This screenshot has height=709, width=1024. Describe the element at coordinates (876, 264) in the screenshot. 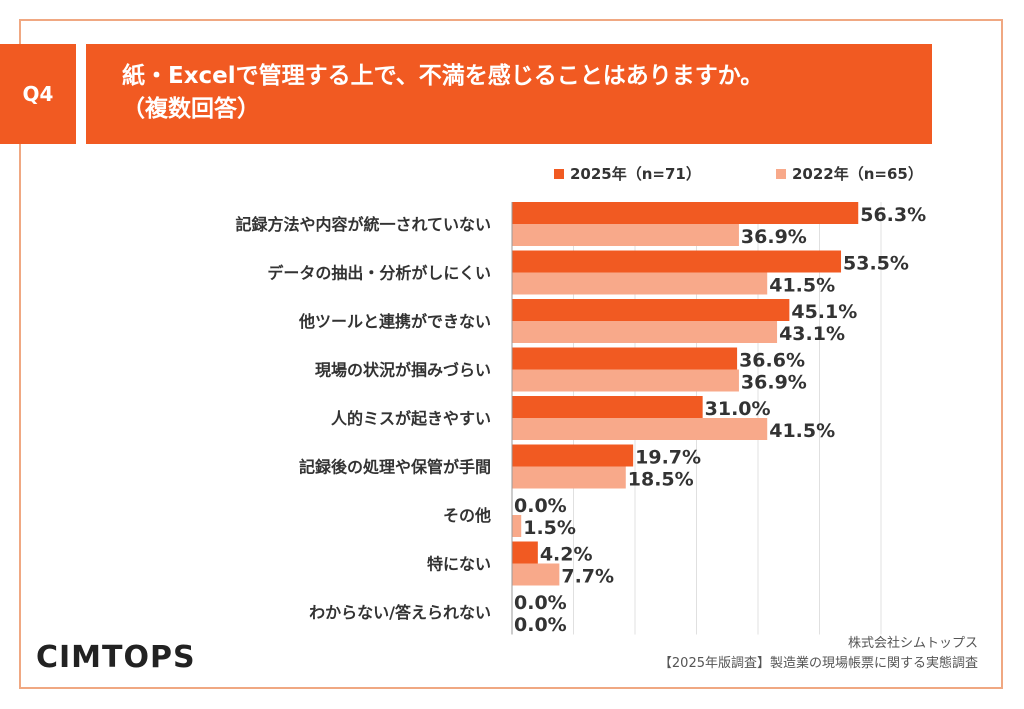

I see `data-label: 53.5%` at that location.